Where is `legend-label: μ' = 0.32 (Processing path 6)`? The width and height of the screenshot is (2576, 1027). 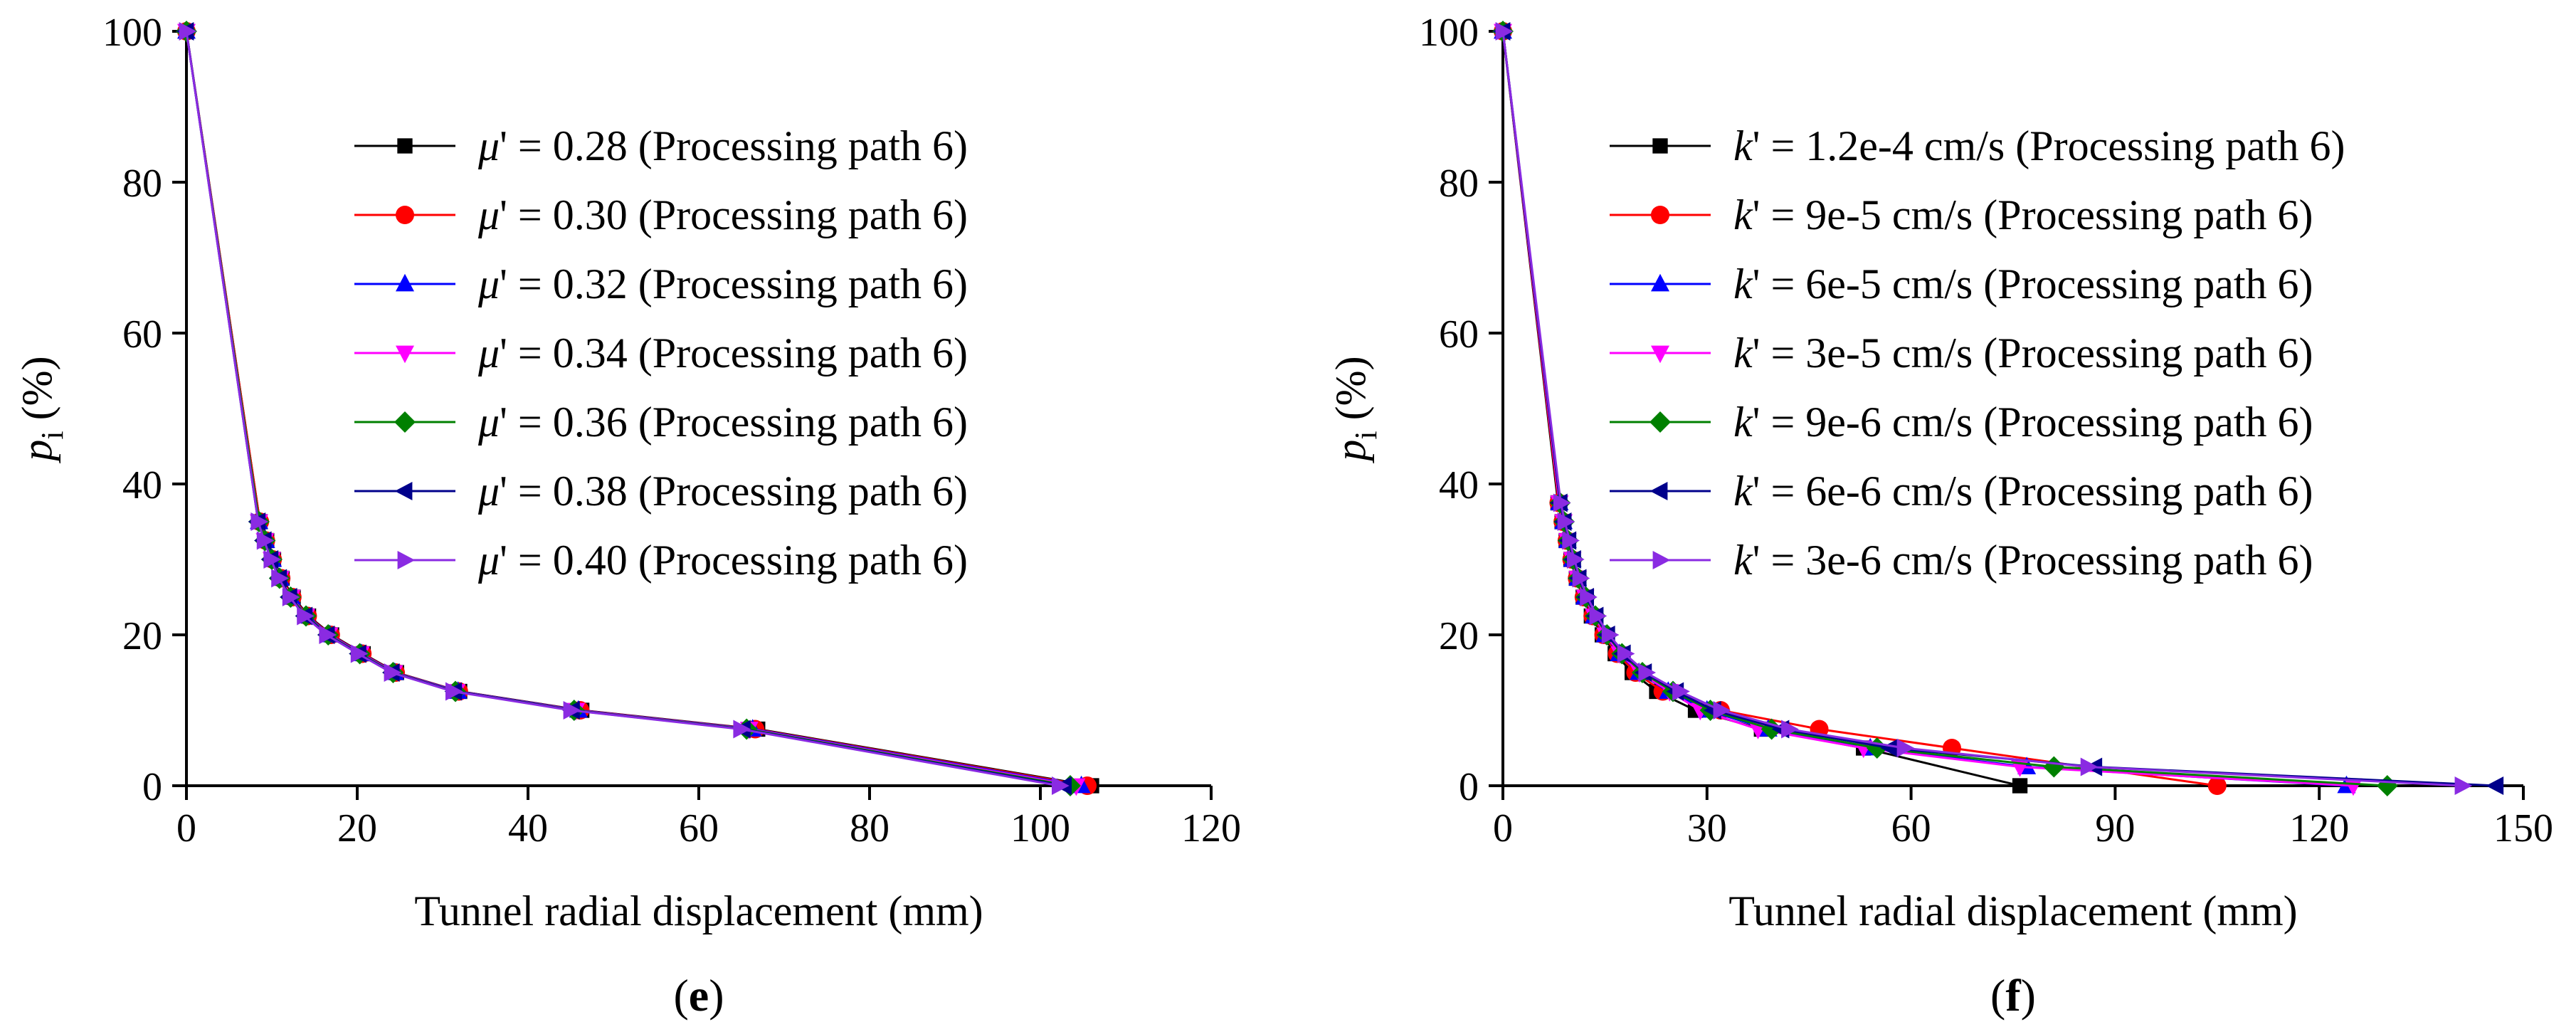
legend-label: μ' = 0.32 (Processing path 6) is located at coordinates (722, 283).